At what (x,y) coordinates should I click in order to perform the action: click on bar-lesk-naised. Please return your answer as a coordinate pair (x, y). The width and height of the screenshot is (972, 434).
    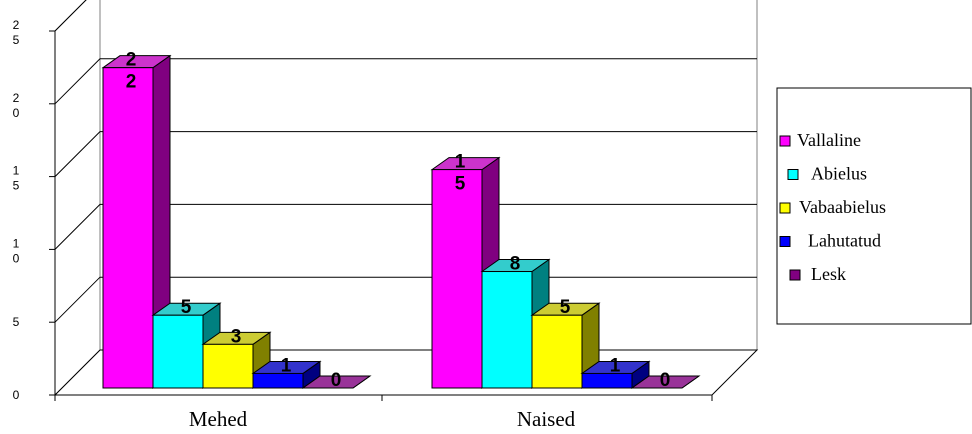
    Looking at the image, I should click on (665, 382).